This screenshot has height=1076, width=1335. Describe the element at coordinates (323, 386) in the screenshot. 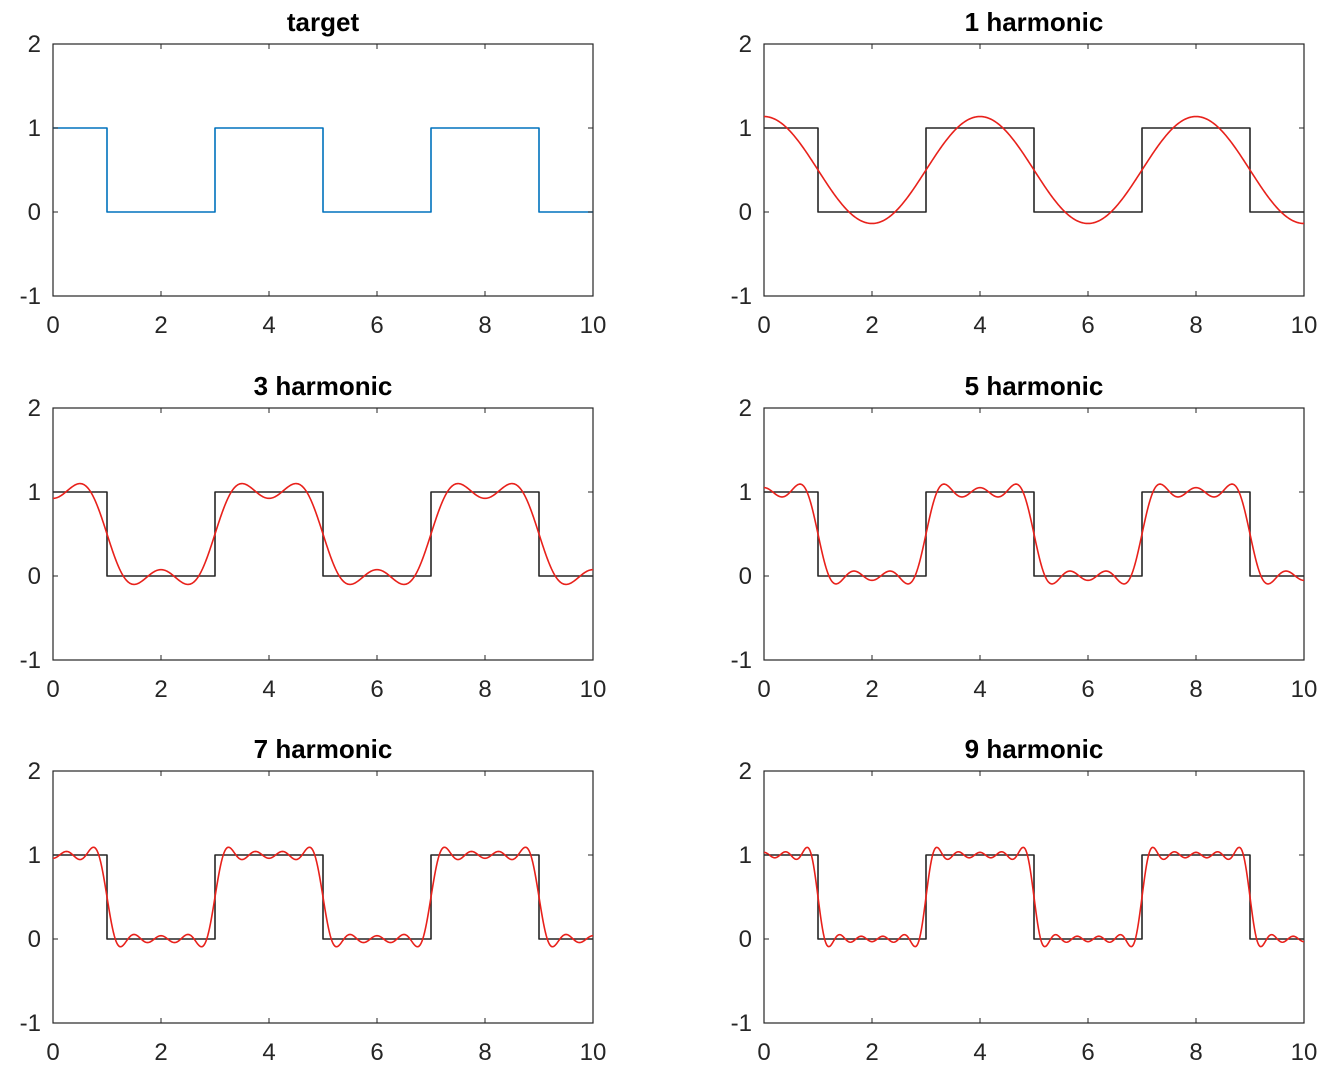

I see `subplot-title: 3 harmonic` at that location.